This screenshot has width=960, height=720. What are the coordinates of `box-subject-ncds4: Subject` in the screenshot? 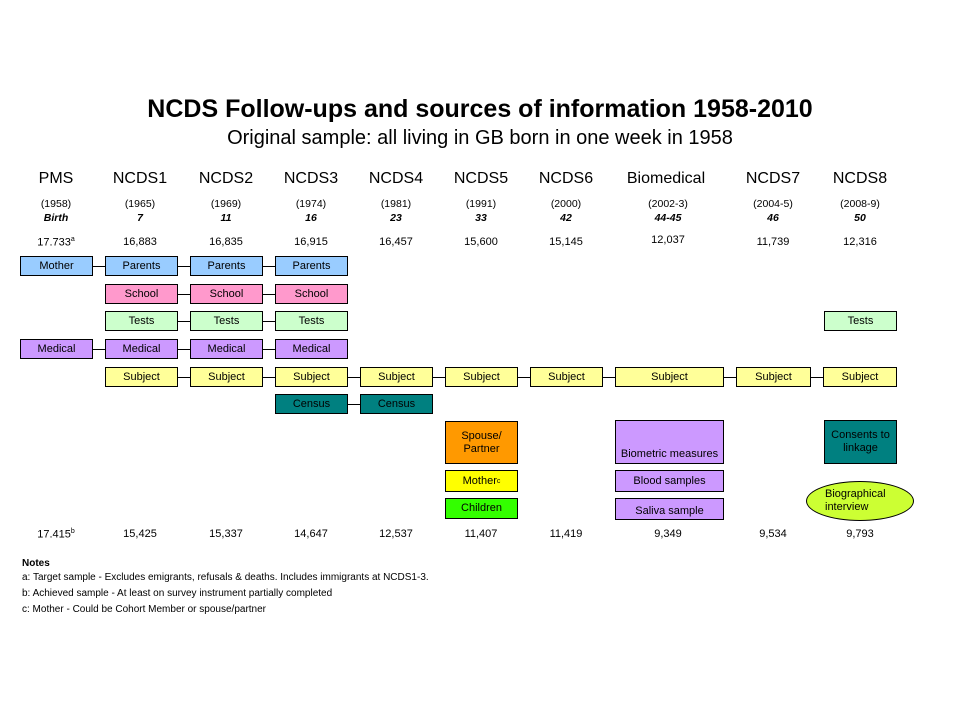 It's located at (396, 377).